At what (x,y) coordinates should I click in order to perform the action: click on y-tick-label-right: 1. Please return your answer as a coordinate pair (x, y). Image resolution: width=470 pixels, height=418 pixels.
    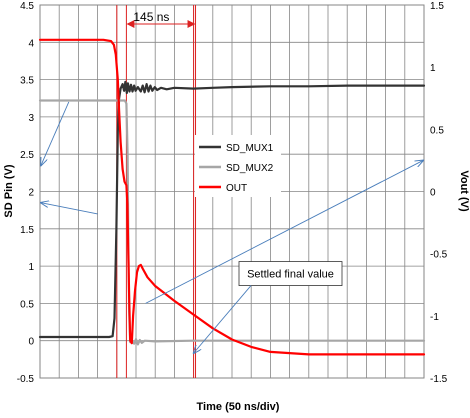
    Looking at the image, I should click on (433, 68).